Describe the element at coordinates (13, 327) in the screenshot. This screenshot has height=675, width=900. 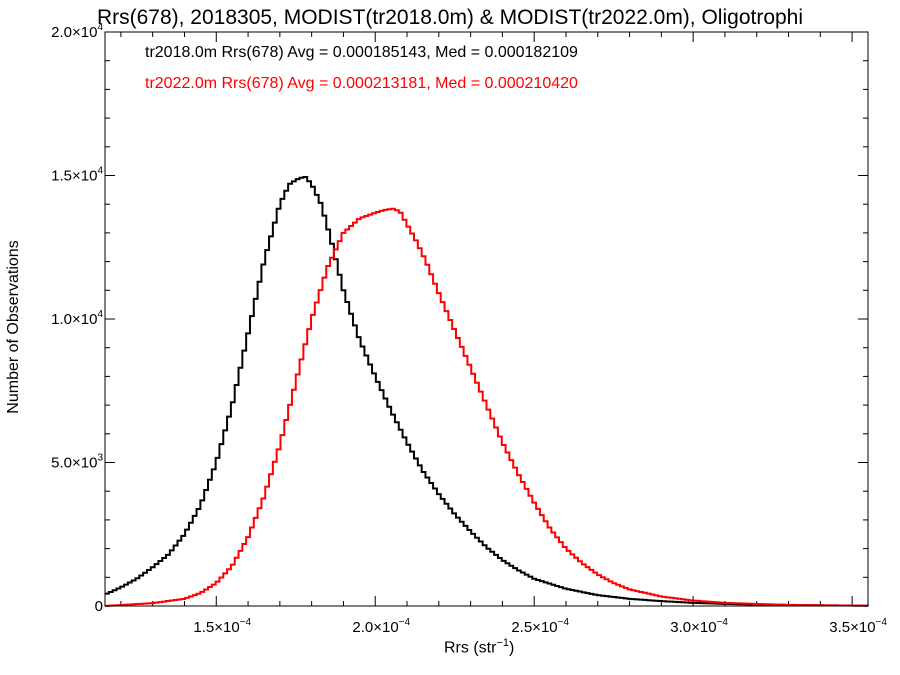
I see `y-axis-label: Number of Observations` at that location.